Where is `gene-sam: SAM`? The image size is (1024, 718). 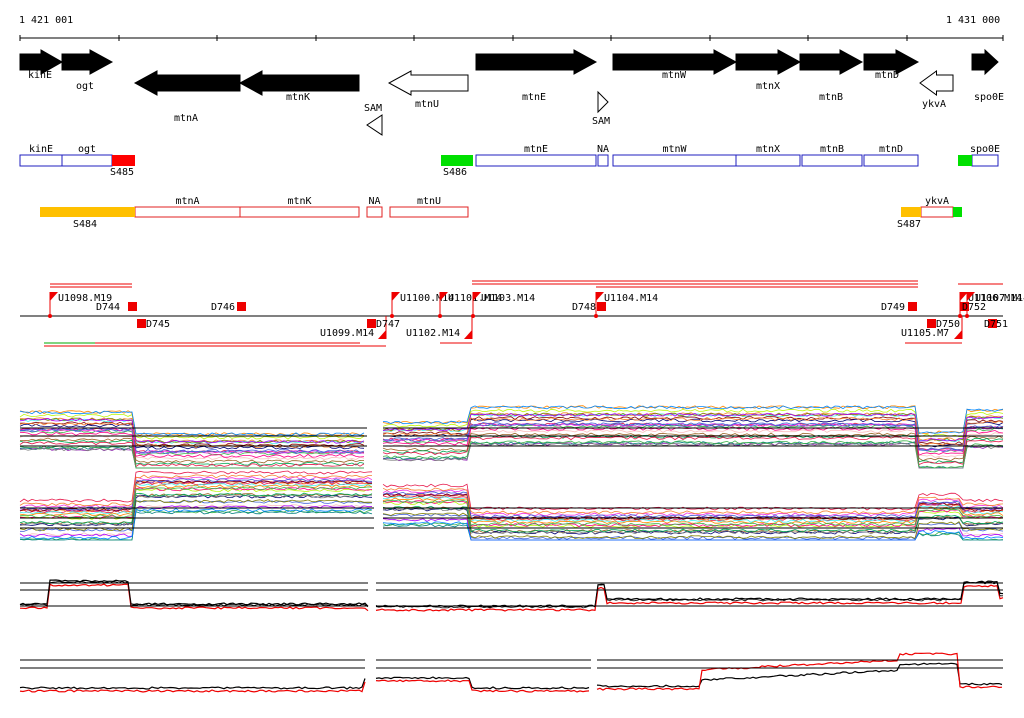 gene-sam: SAM is located at coordinates (373, 119).